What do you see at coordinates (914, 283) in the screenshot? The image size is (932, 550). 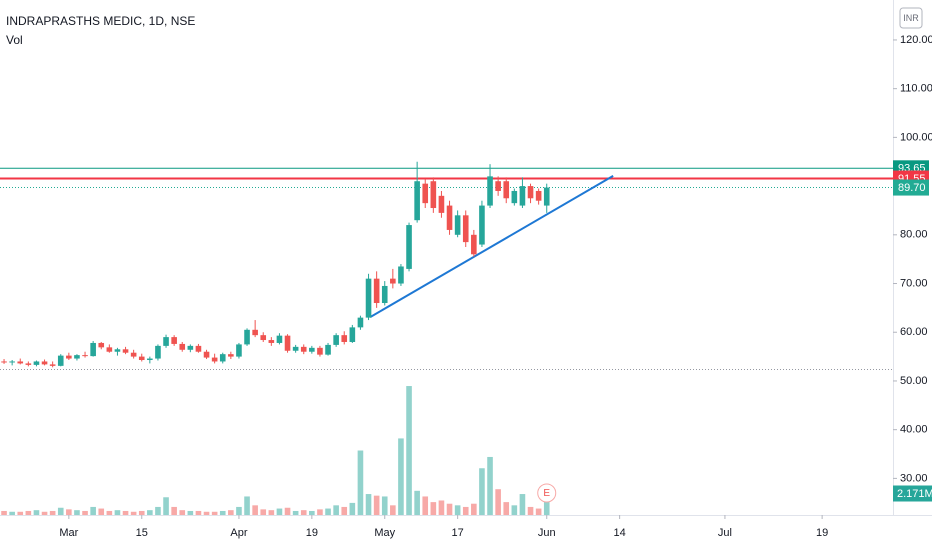 I see `y-tick-label: 70.00` at bounding box center [914, 283].